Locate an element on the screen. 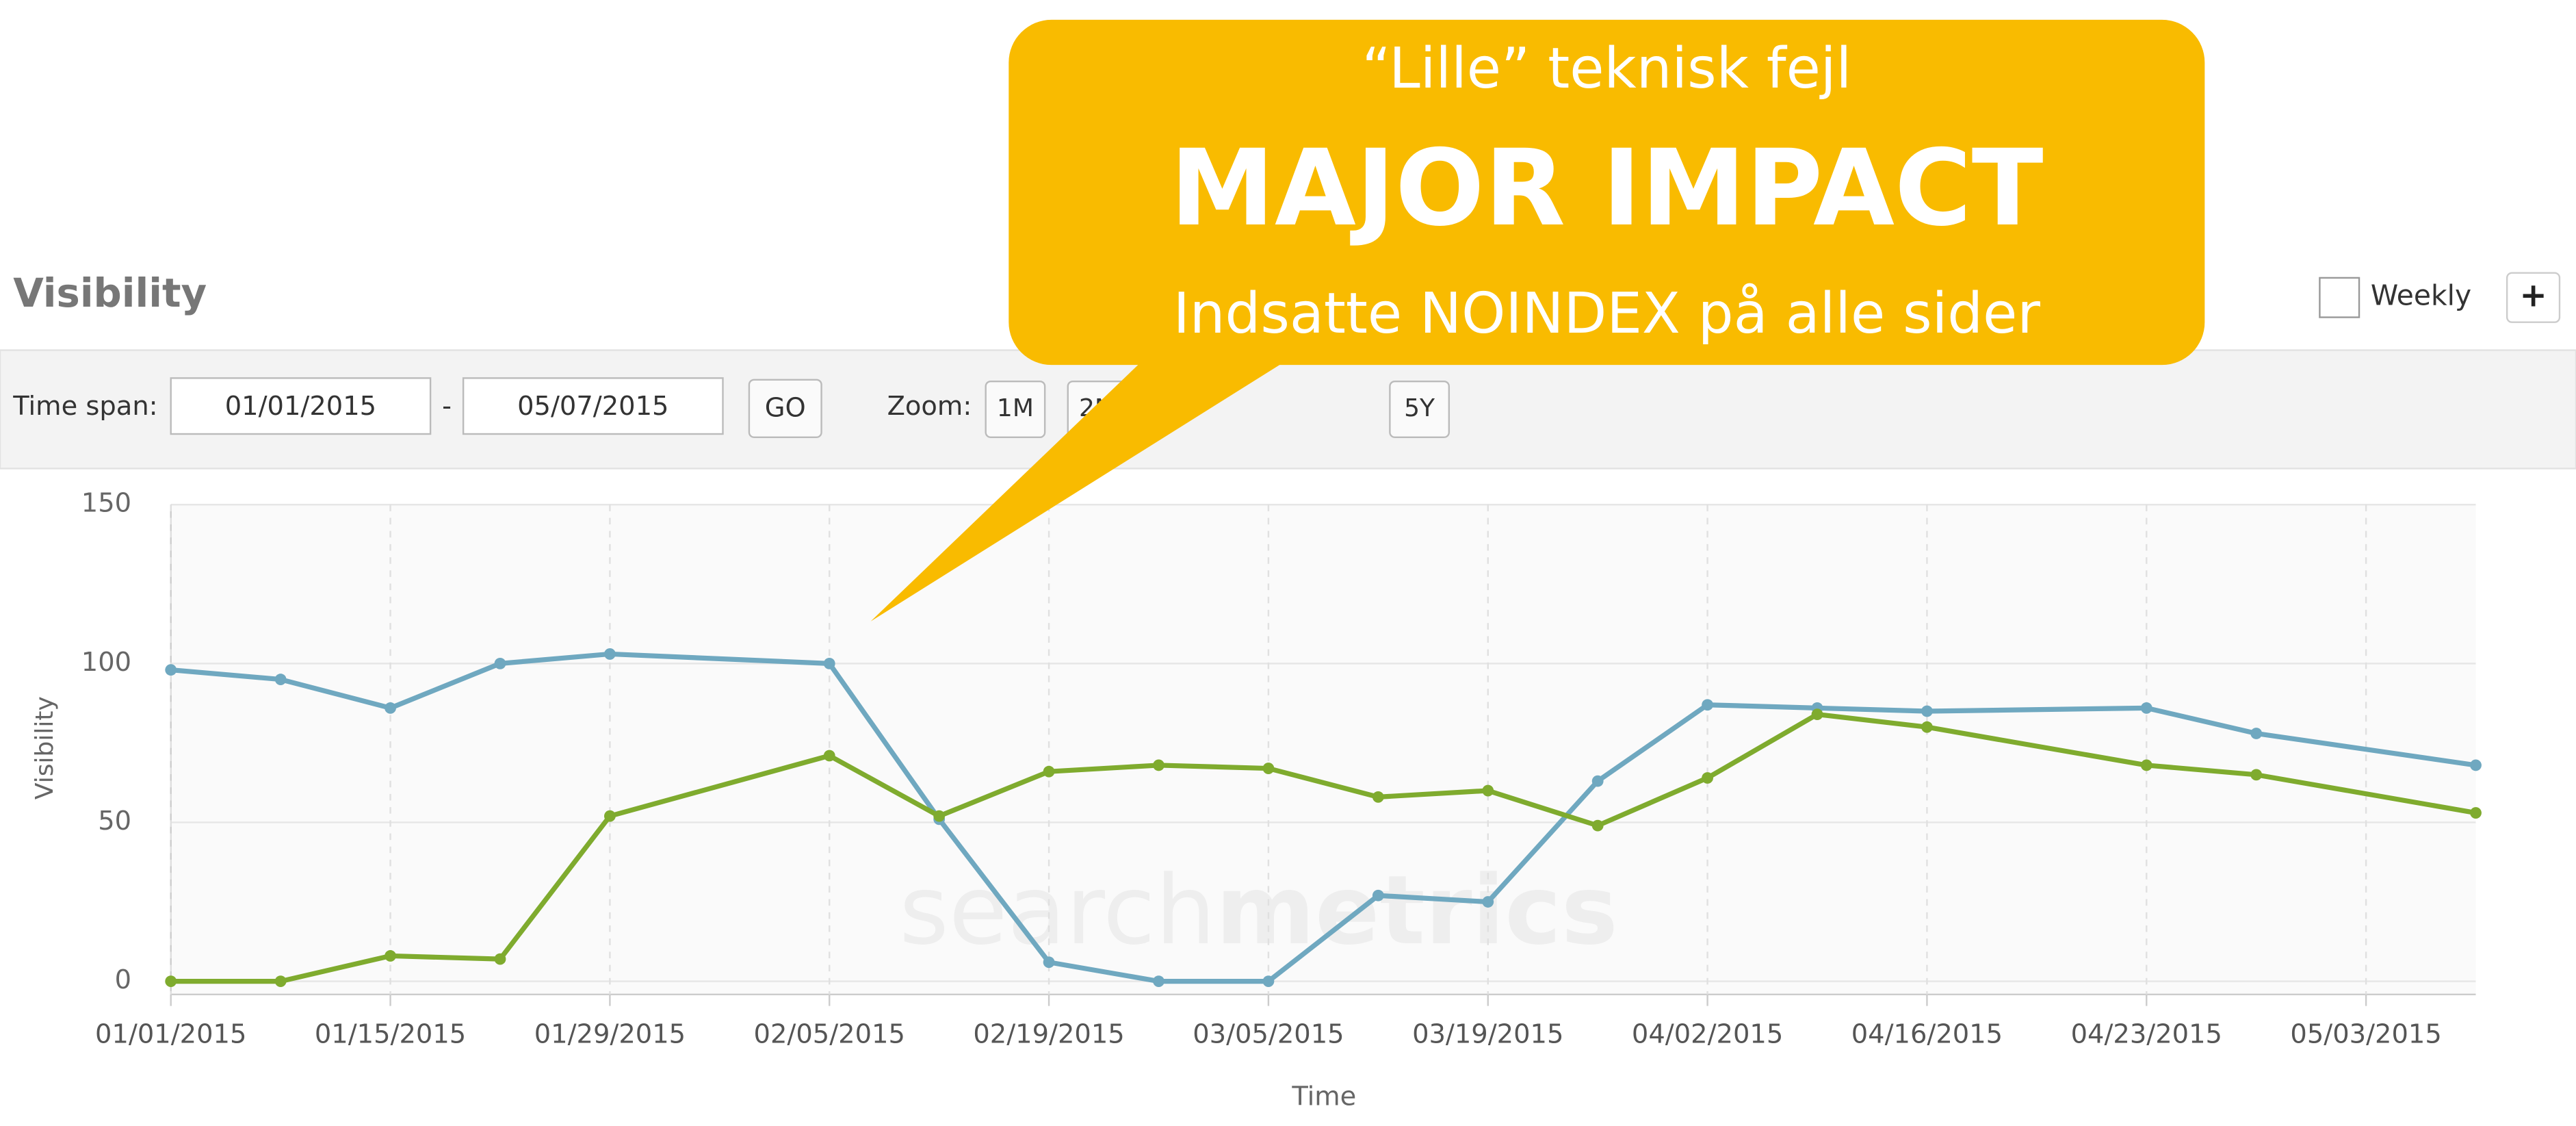 The width and height of the screenshot is (2576, 1126). zoom-button: 5Y is located at coordinates (1419, 408).